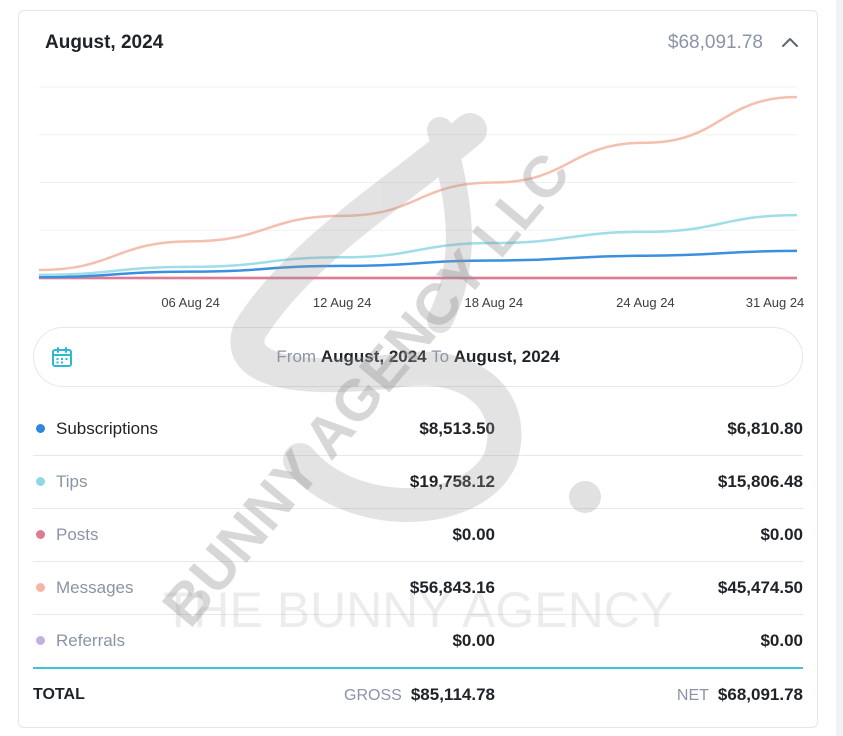 This screenshot has width=843, height=736. I want to click on header-total-amount: $68,091.78, so click(715, 42).